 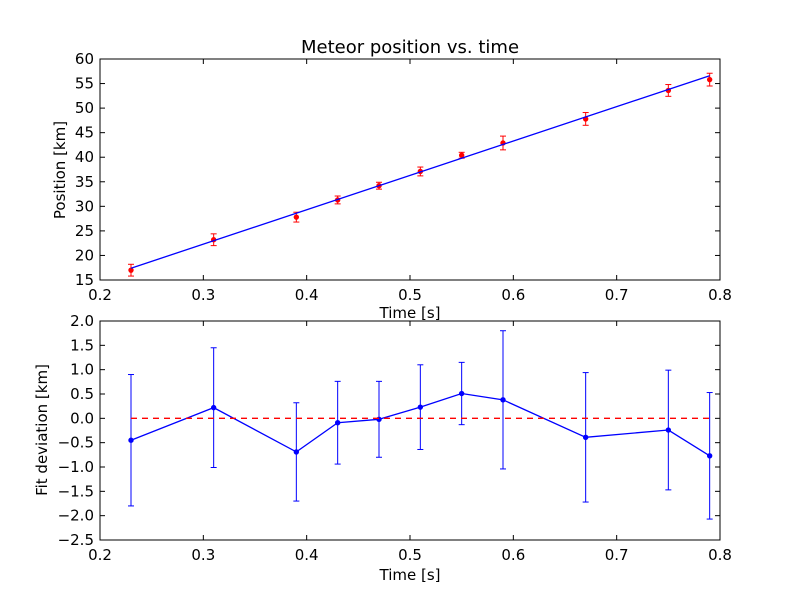 I want to click on y-tick-label: 40, so click(x=84, y=157).